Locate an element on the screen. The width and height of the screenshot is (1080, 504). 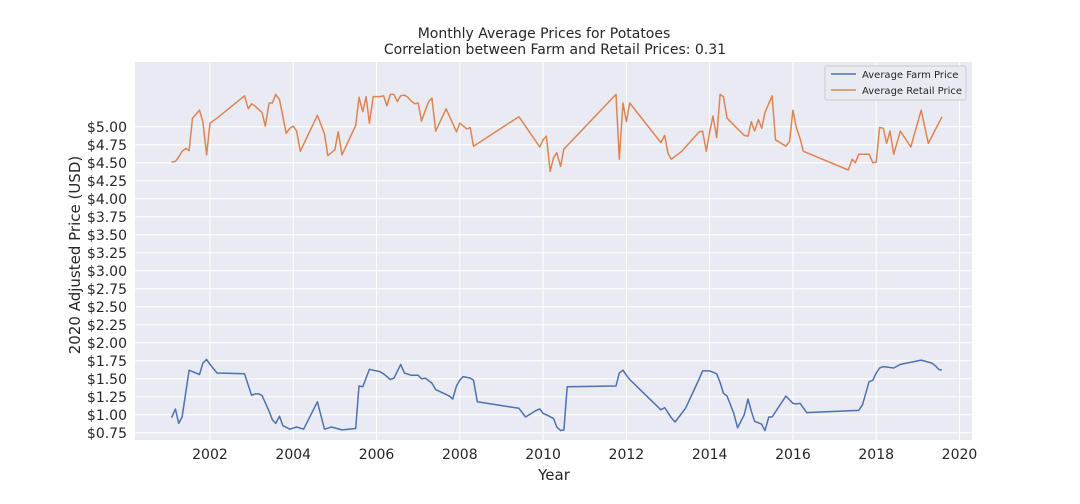
x-axis-label: Year is located at coordinates (554, 475).